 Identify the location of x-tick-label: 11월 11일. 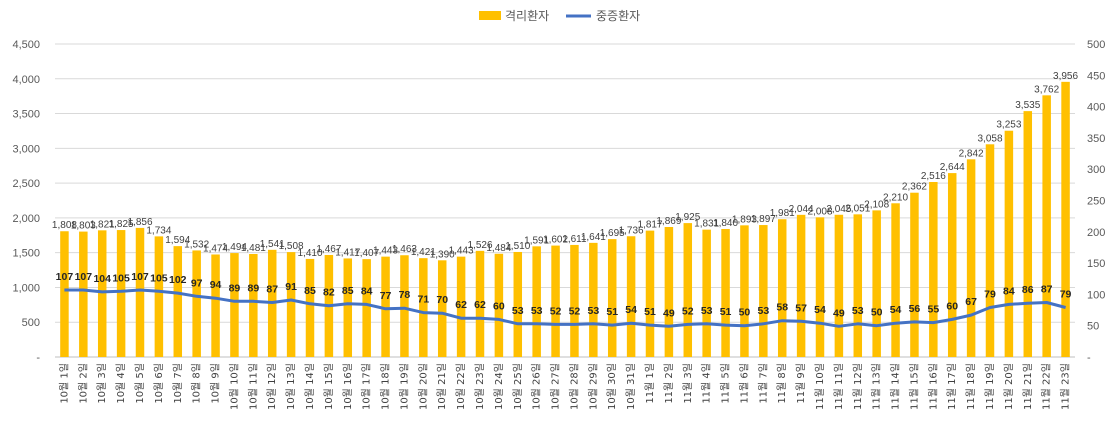
(839, 386).